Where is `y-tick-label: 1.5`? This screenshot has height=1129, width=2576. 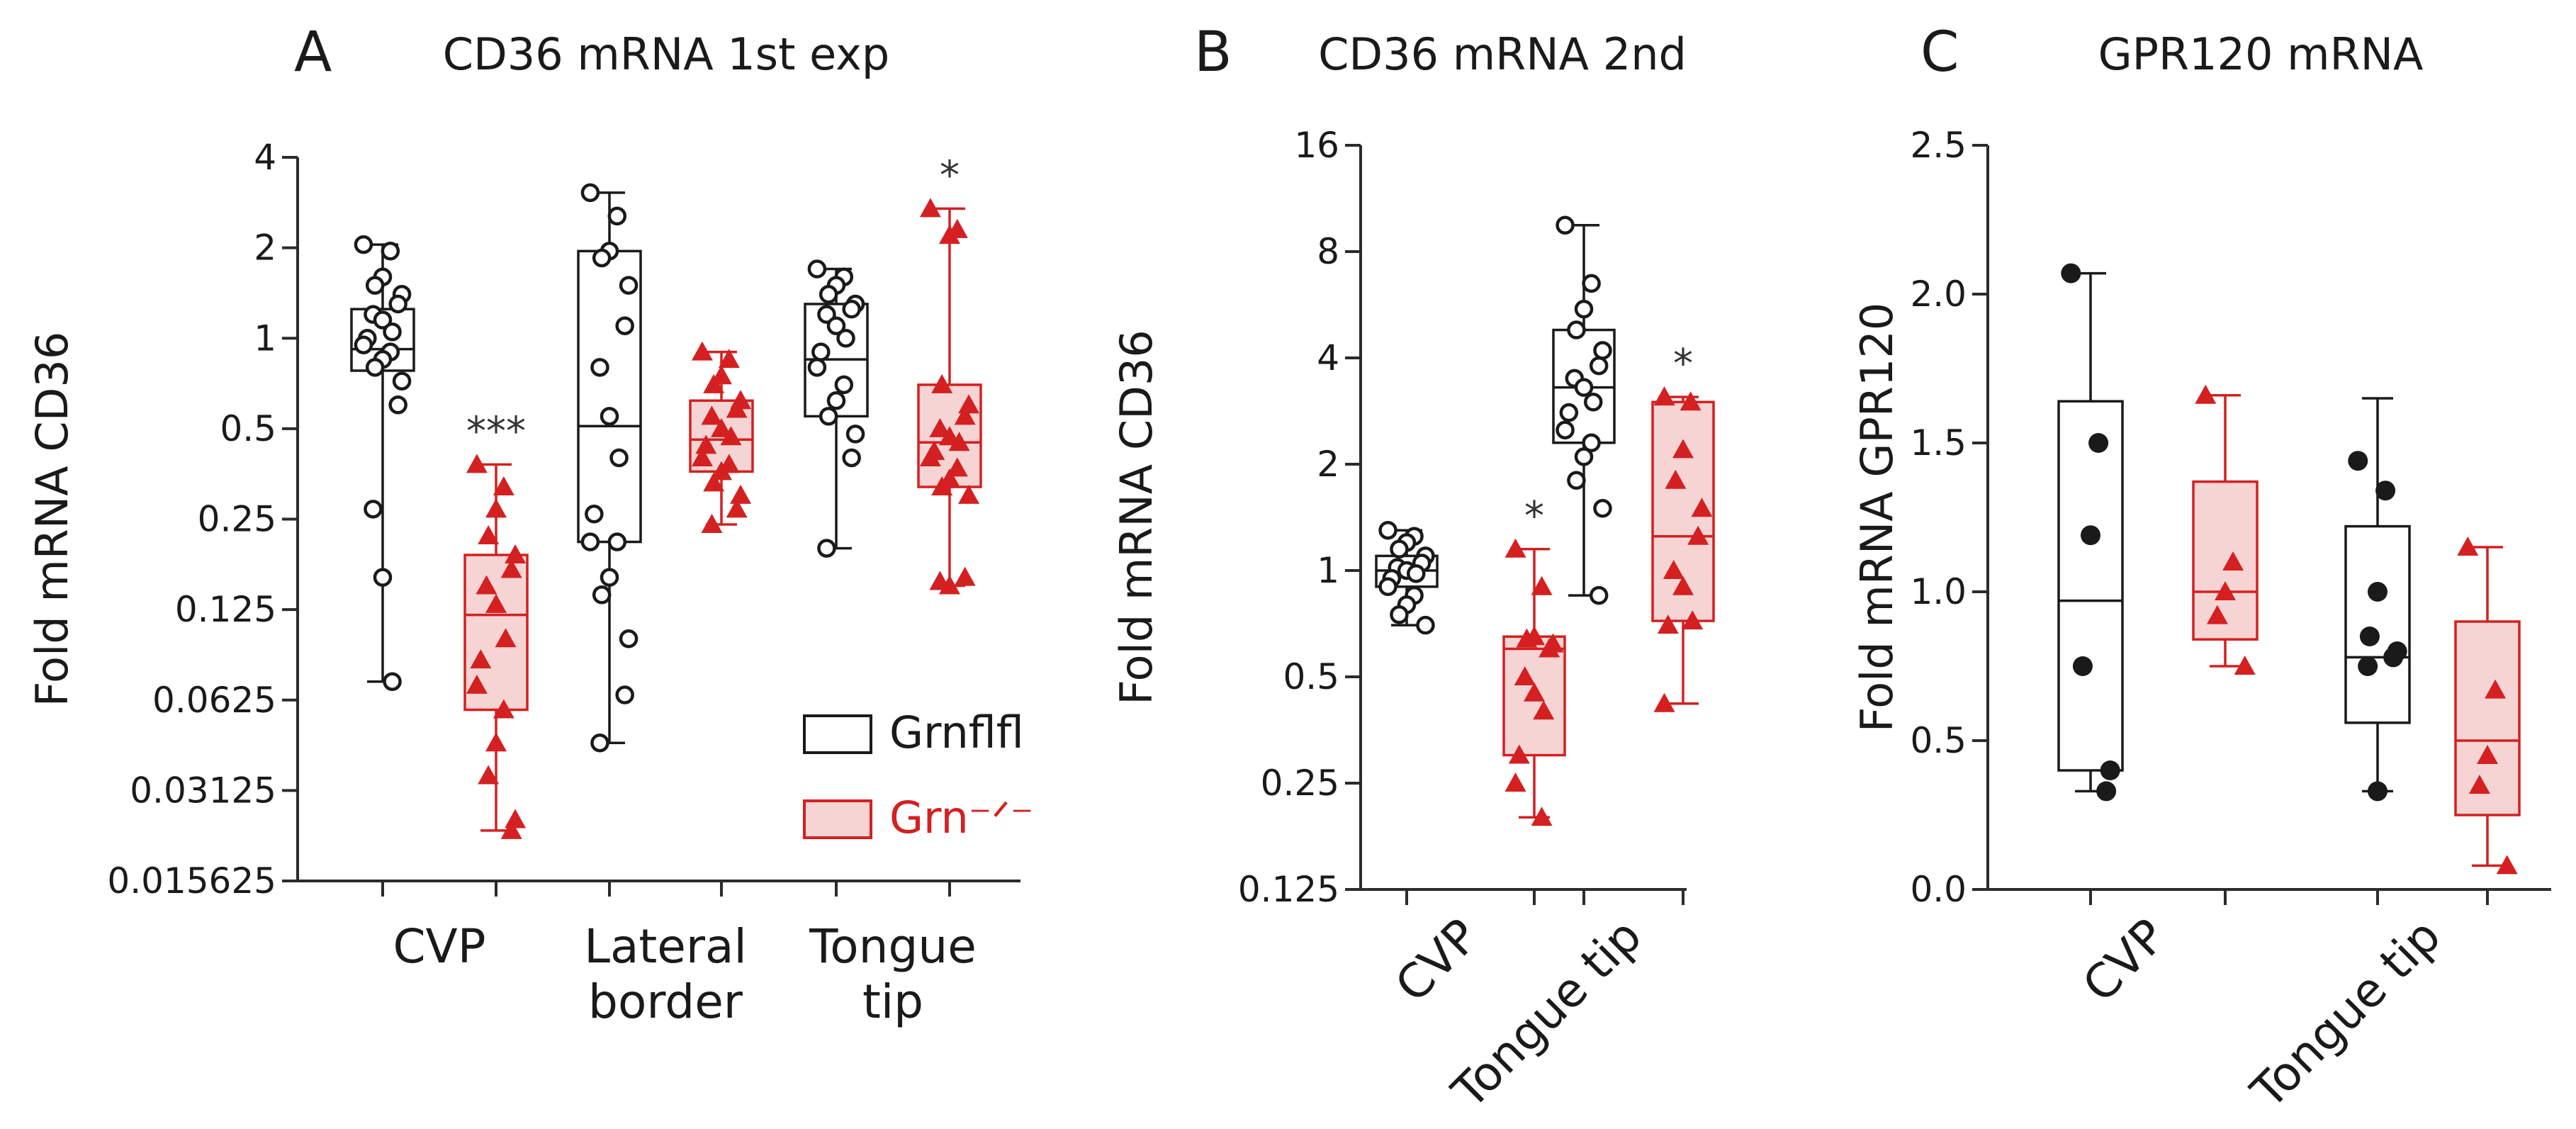 y-tick-label: 1.5 is located at coordinates (1938, 443).